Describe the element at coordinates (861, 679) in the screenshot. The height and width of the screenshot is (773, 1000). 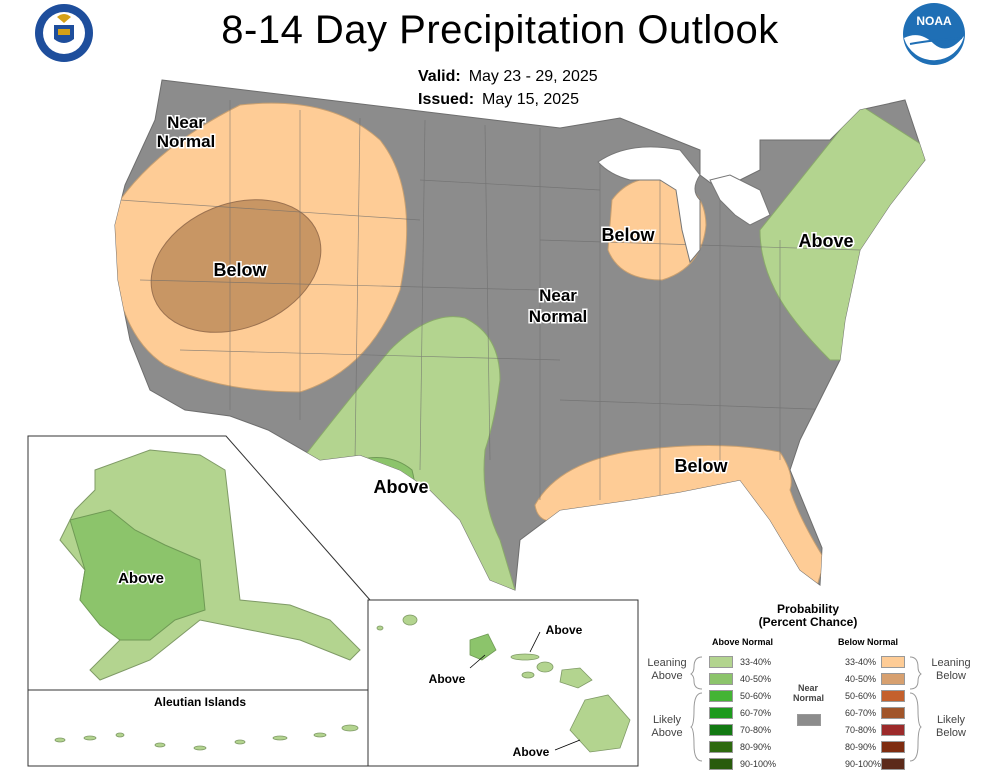
I see `below-legend-range: 40-50%` at that location.